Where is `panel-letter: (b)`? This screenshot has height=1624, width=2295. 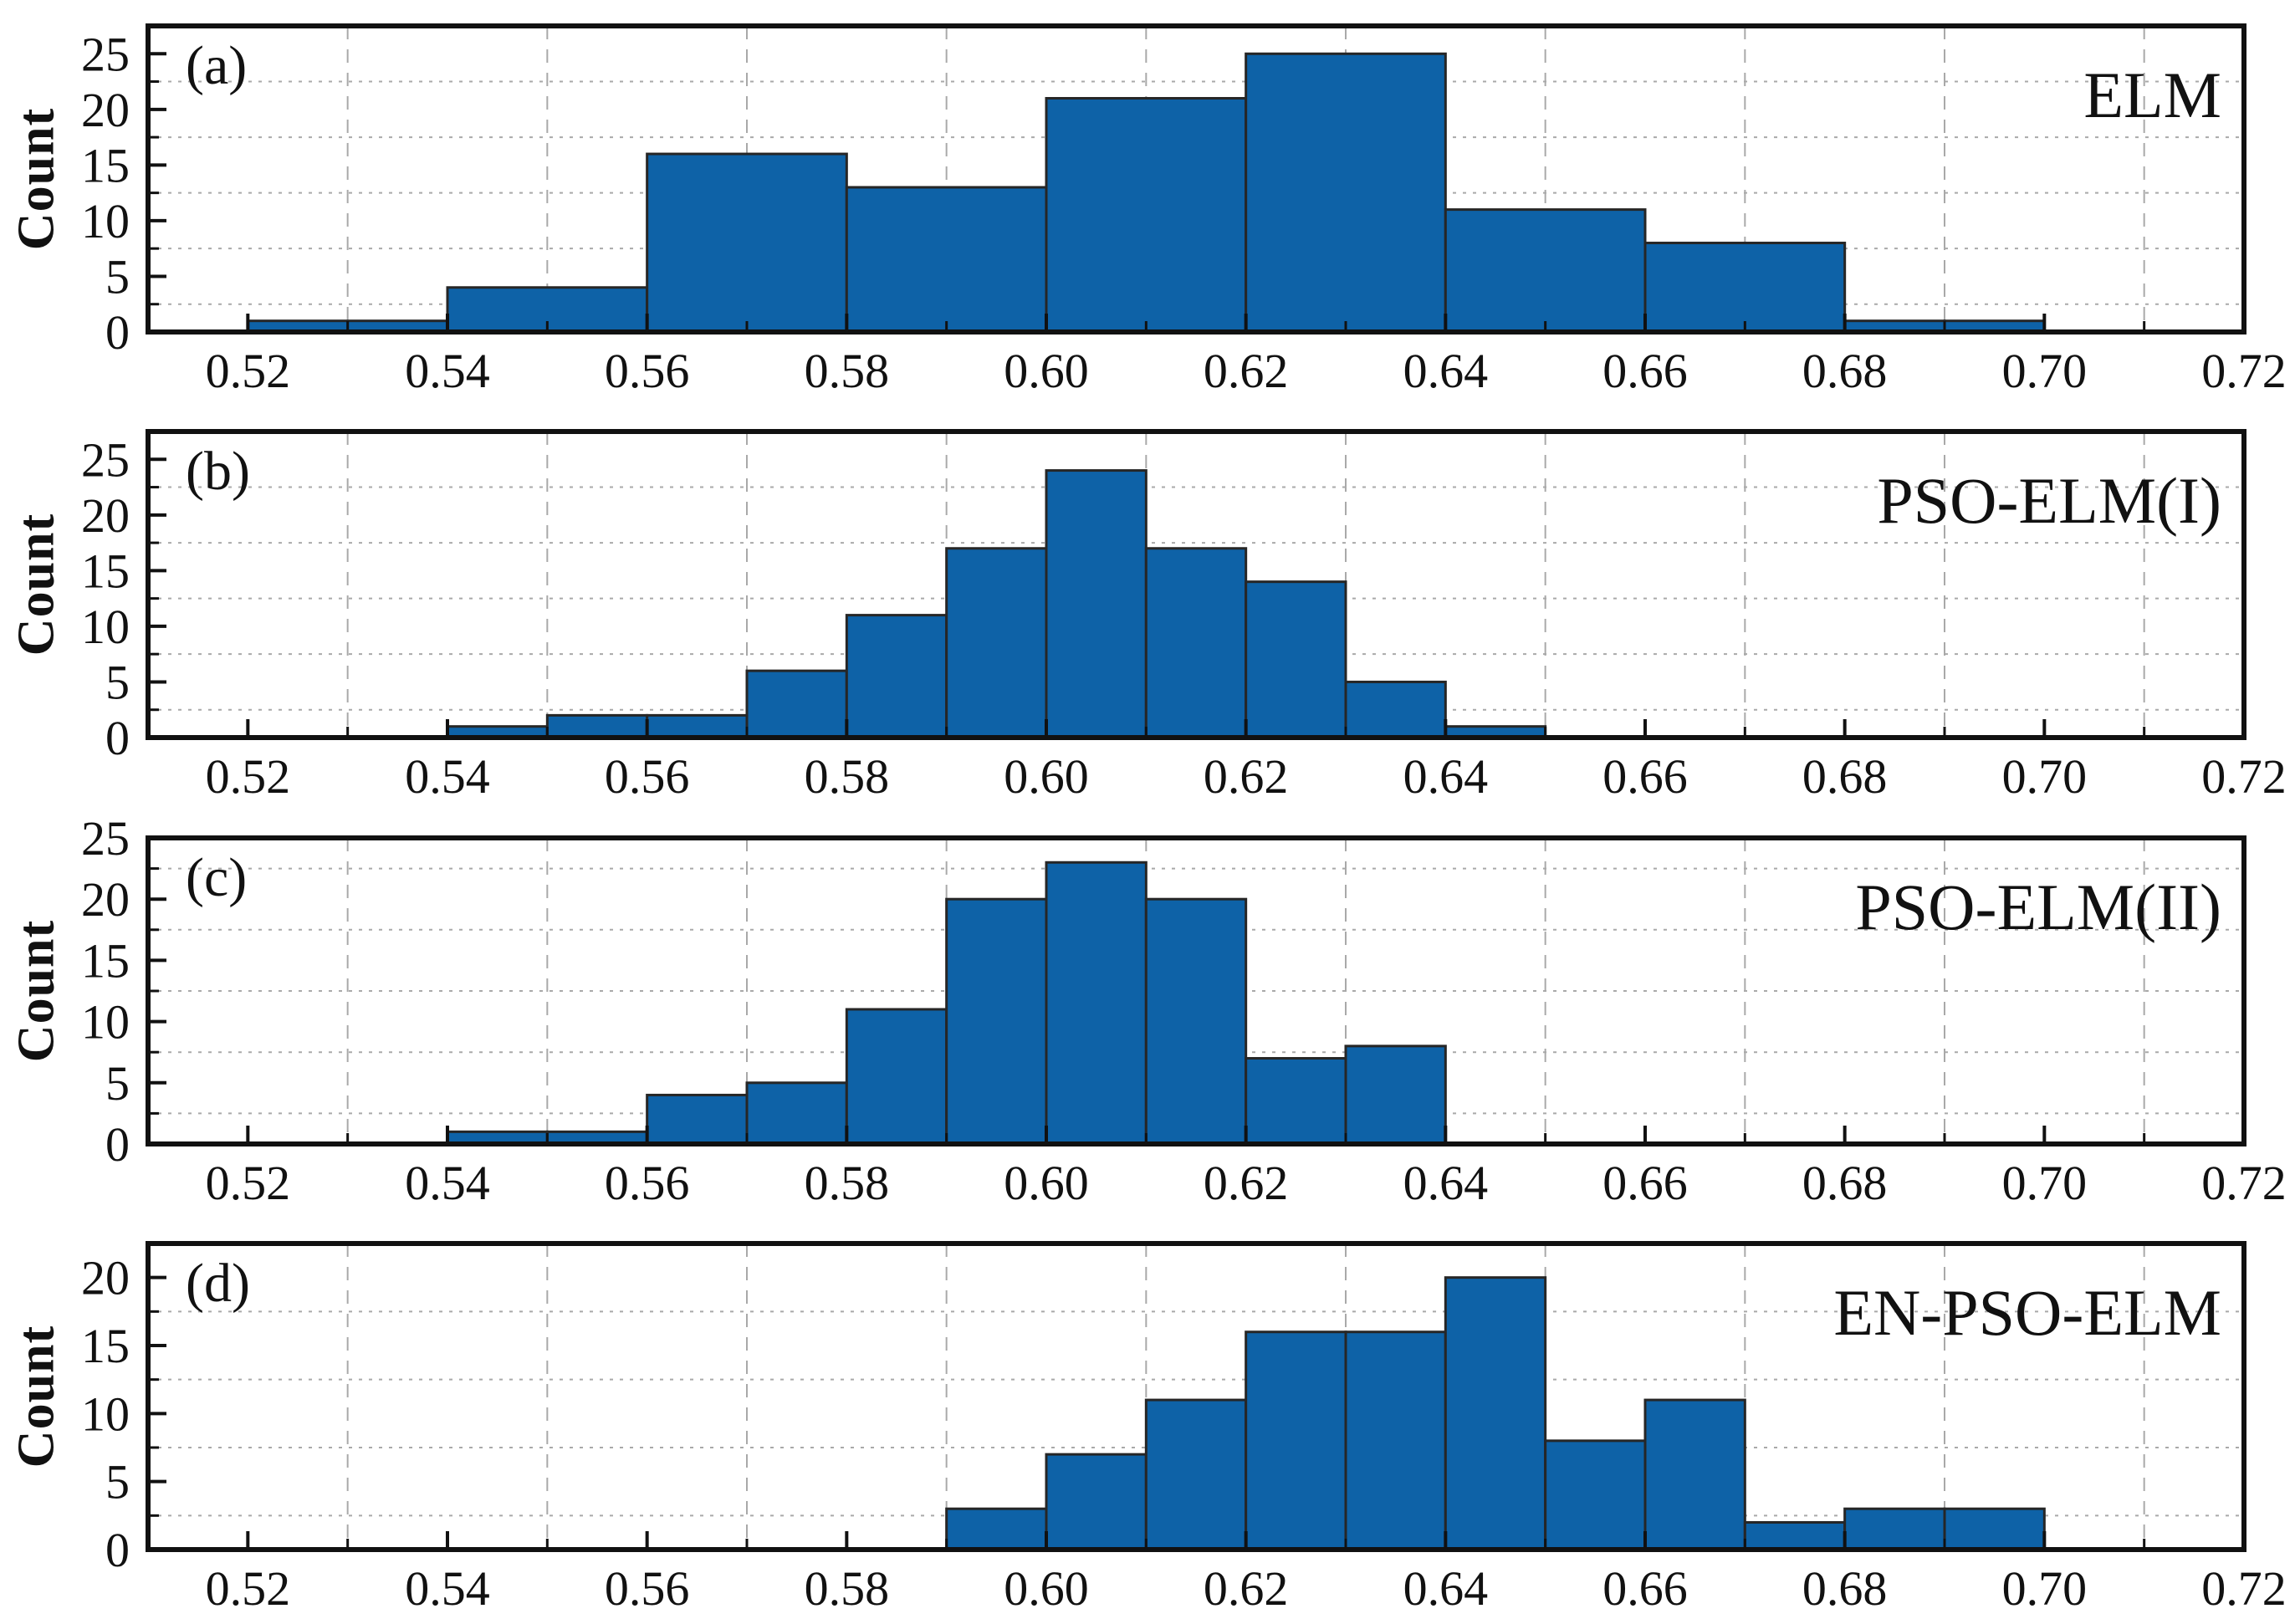
panel-letter: (b) is located at coordinates (218, 471).